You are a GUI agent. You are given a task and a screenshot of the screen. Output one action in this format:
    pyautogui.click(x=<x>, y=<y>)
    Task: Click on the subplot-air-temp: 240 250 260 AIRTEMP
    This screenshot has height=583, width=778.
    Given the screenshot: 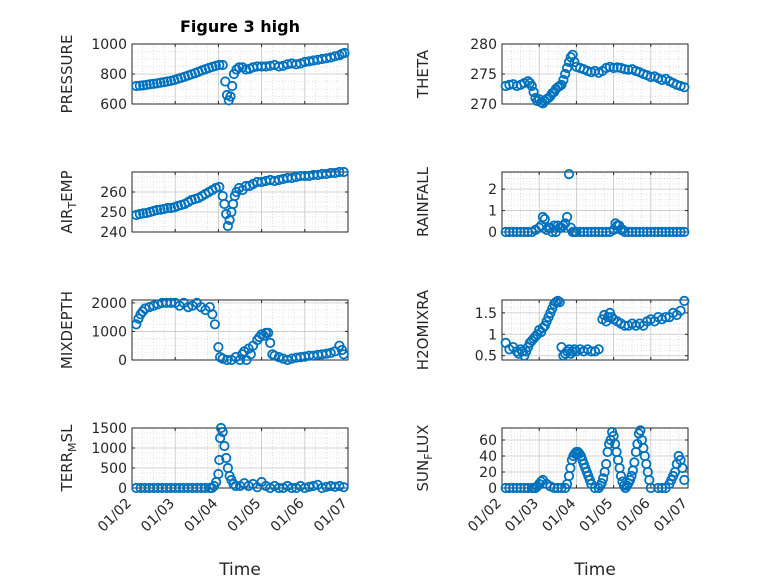 What is the action you would take?
    pyautogui.click(x=203, y=203)
    